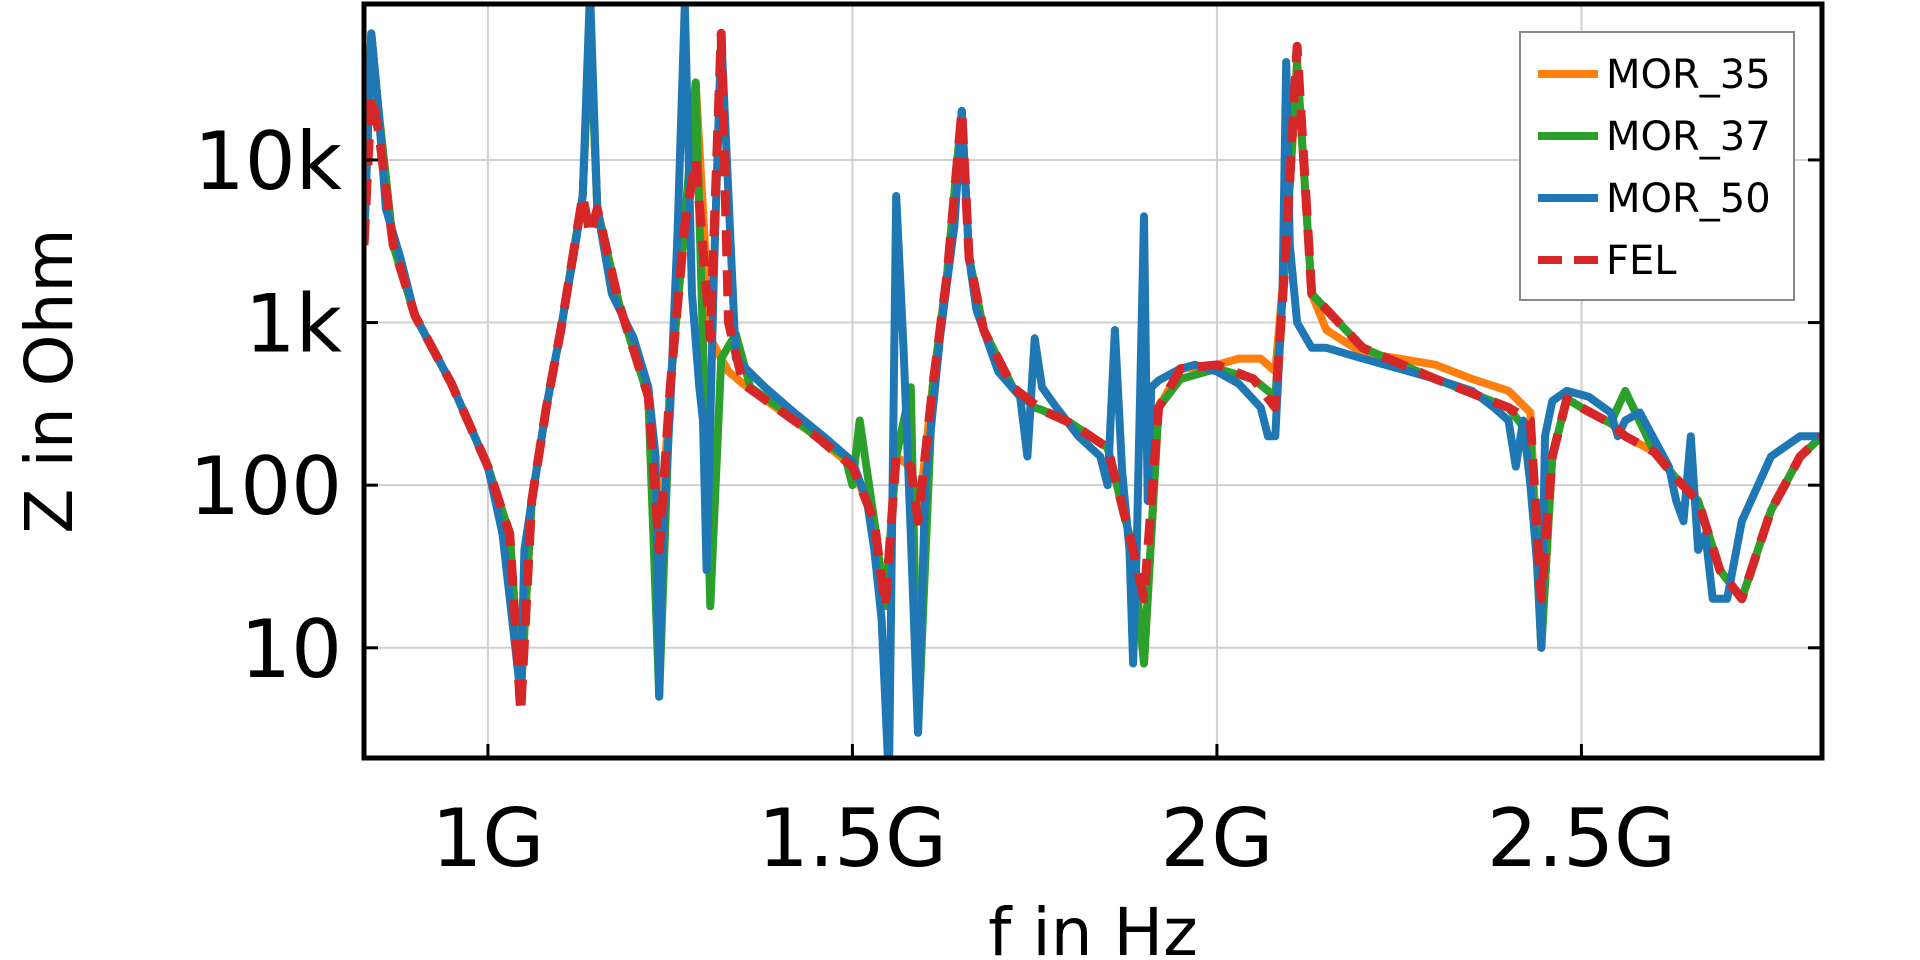 This screenshot has width=1920, height=960. Describe the element at coordinates (1581, 838) in the screenshot. I see `x-tick-label: 2.5G` at that location.